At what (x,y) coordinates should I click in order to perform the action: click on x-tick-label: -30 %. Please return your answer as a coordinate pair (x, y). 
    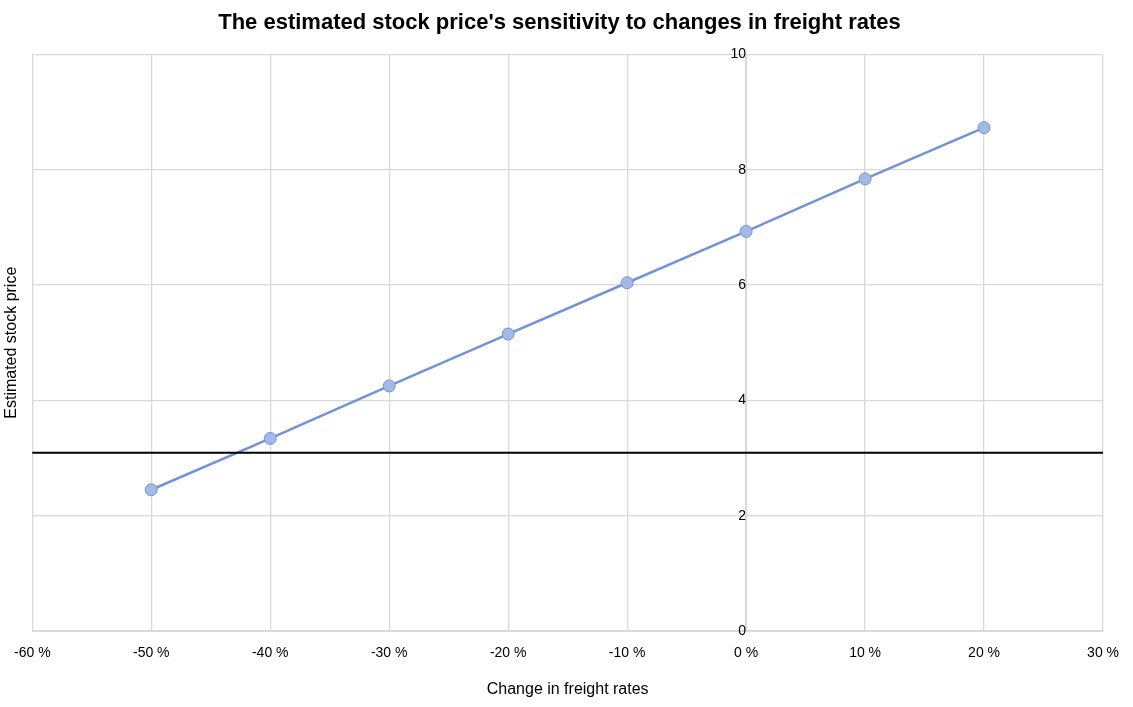
    Looking at the image, I should click on (389, 652).